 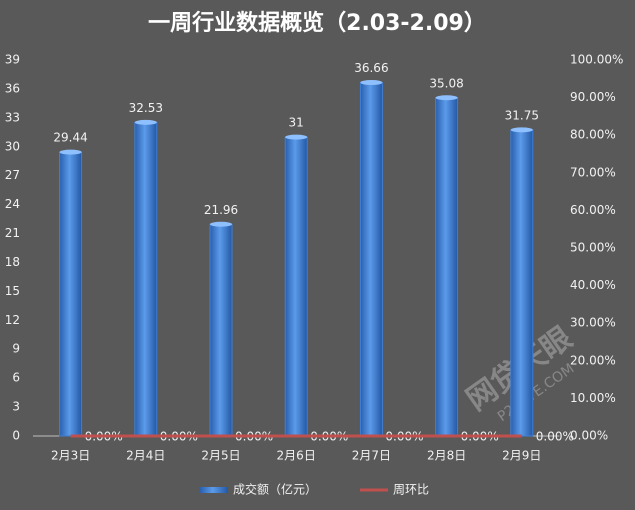 What do you see at coordinates (12, 117) in the screenshot?
I see `y-tick-label: 33` at bounding box center [12, 117].